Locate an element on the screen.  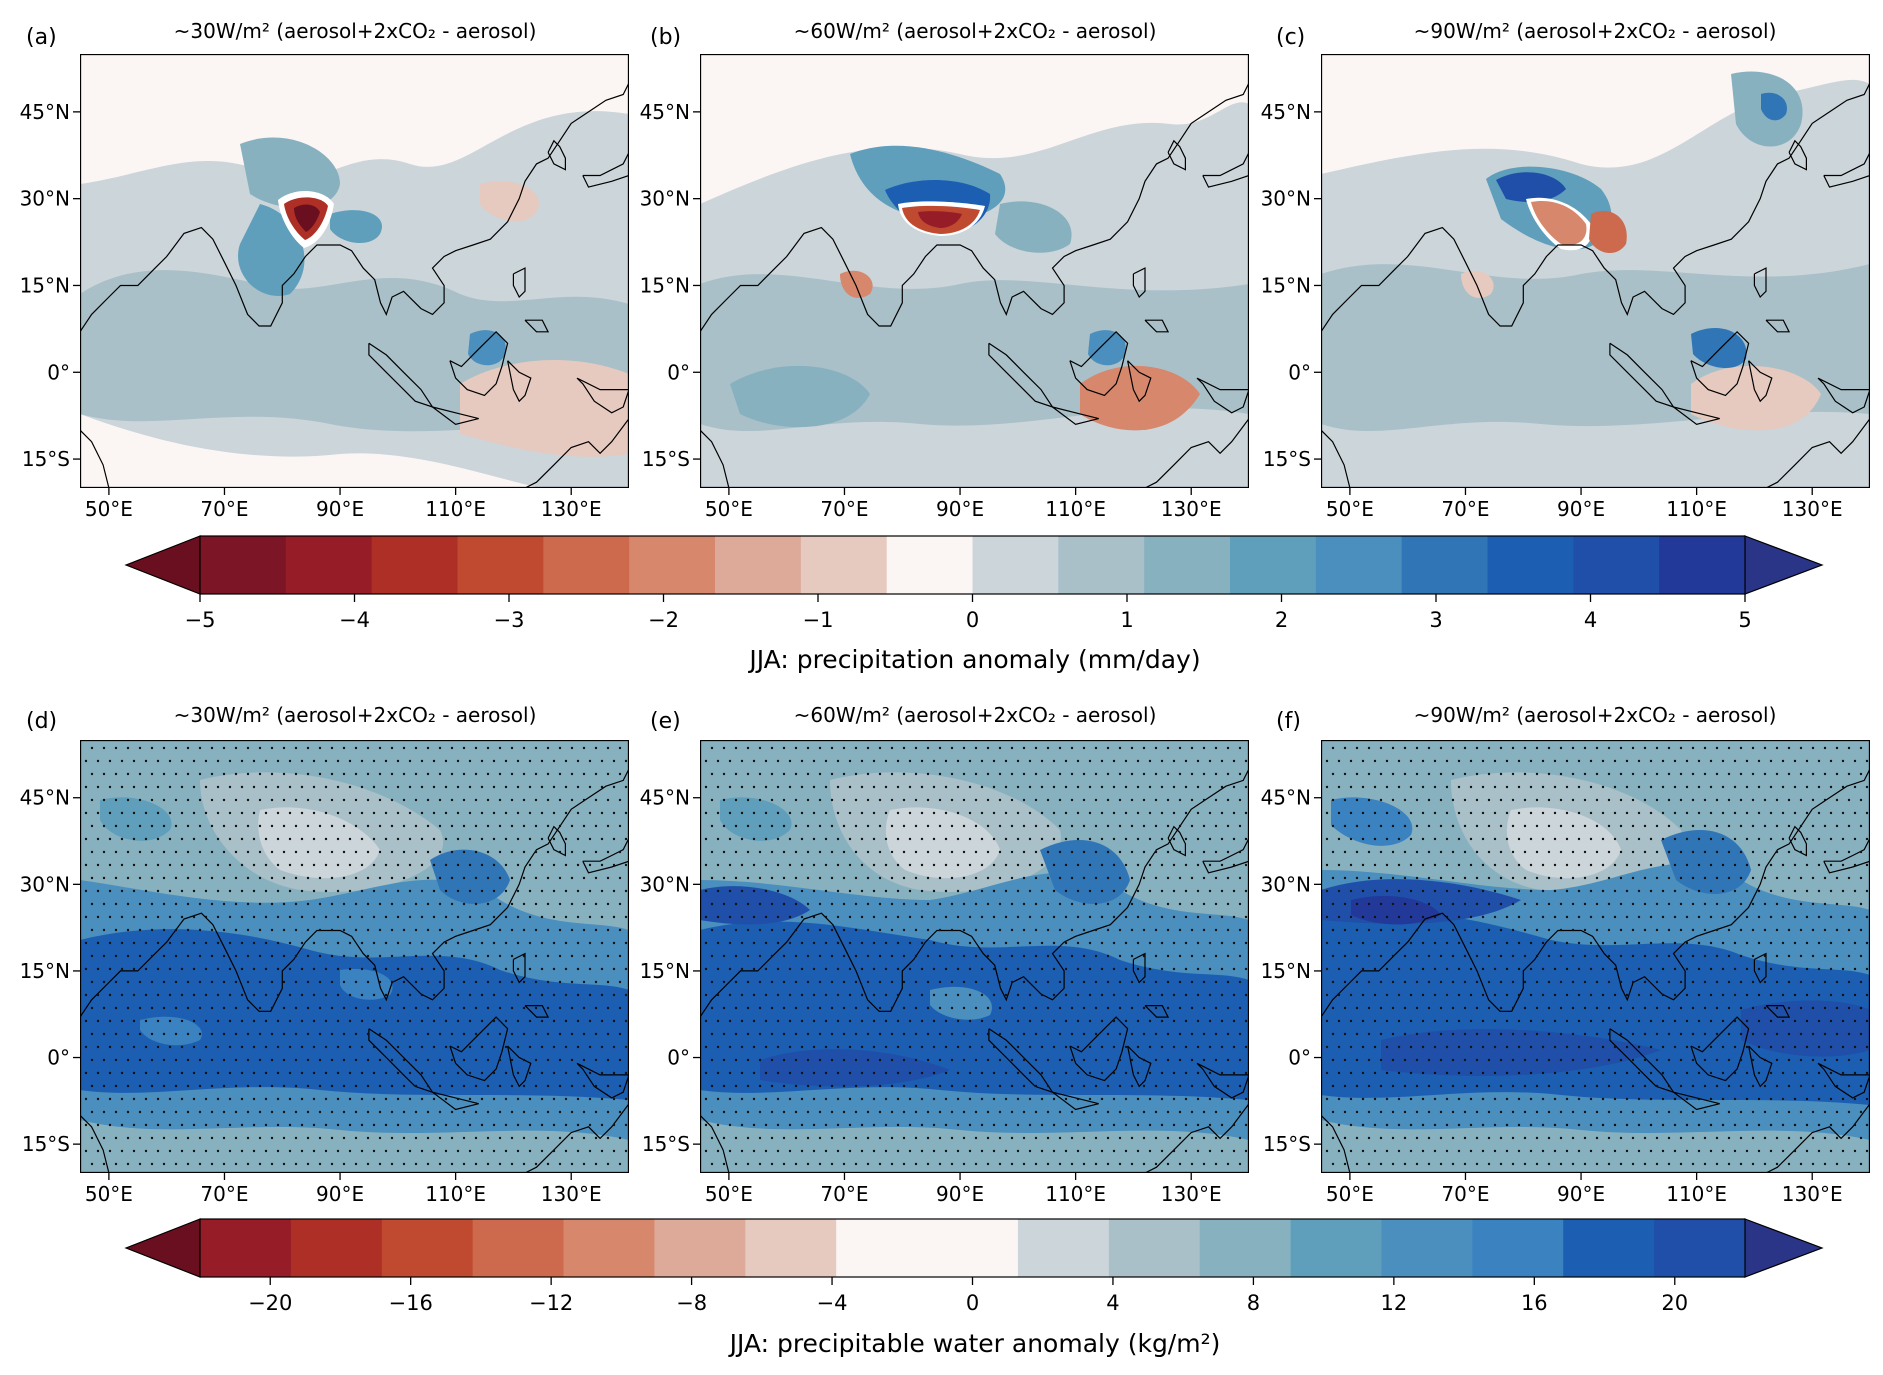
colorbar-ticks: −5 −4 −3 −2 −1 0 1 2 3 4 5 is located at coordinates (968, 613).